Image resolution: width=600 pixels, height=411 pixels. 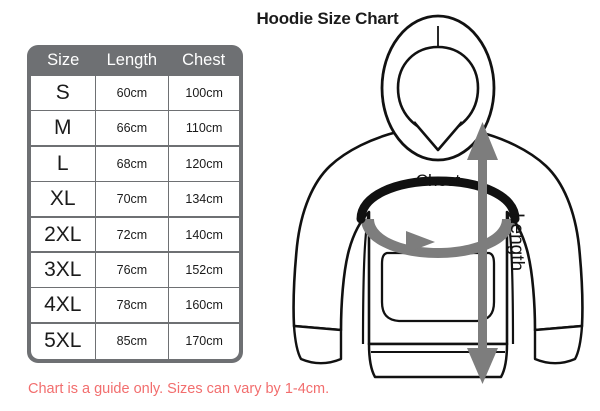 I want to click on cell-size: S, so click(x=63, y=93).